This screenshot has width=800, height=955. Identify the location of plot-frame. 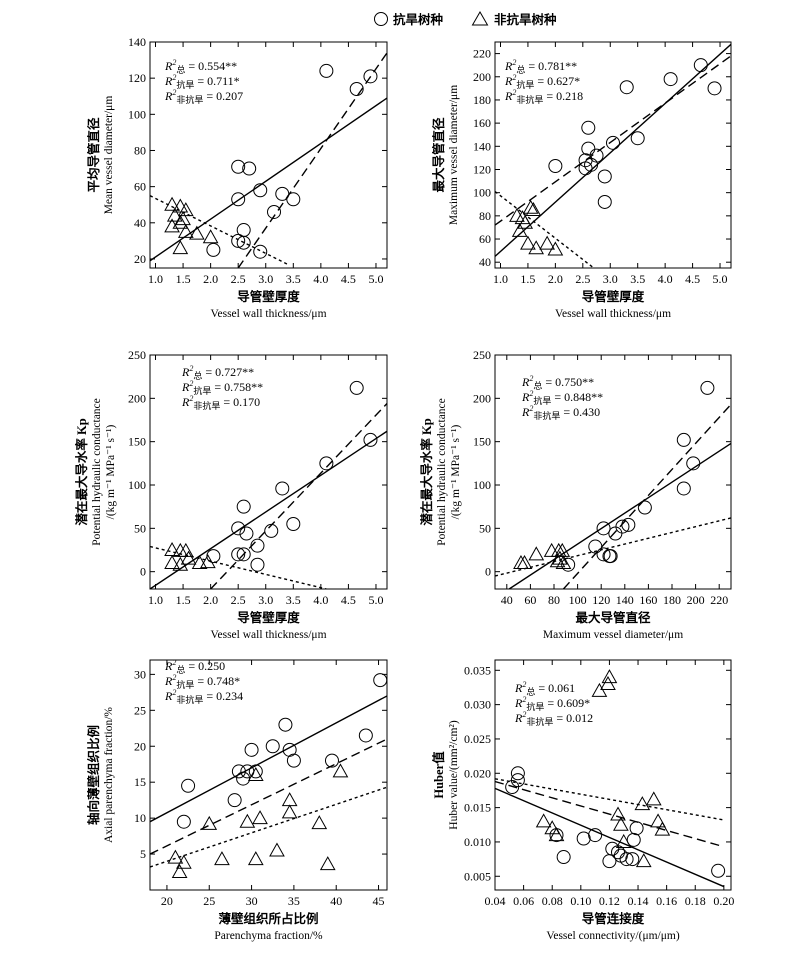
(613, 155).